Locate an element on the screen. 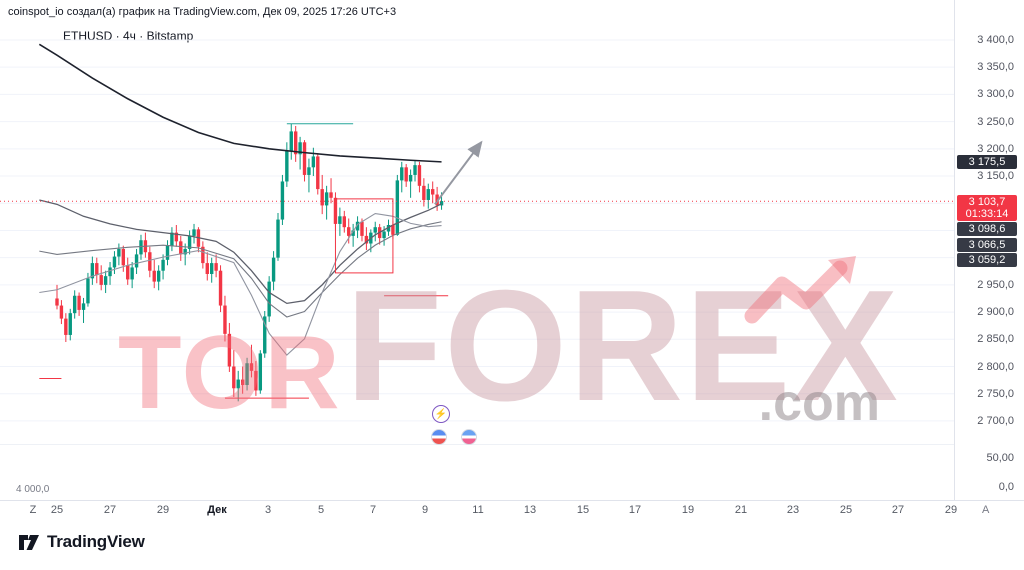 The width and height of the screenshot is (1024, 570). tradingview-logo: TradingView is located at coordinates (81, 542).